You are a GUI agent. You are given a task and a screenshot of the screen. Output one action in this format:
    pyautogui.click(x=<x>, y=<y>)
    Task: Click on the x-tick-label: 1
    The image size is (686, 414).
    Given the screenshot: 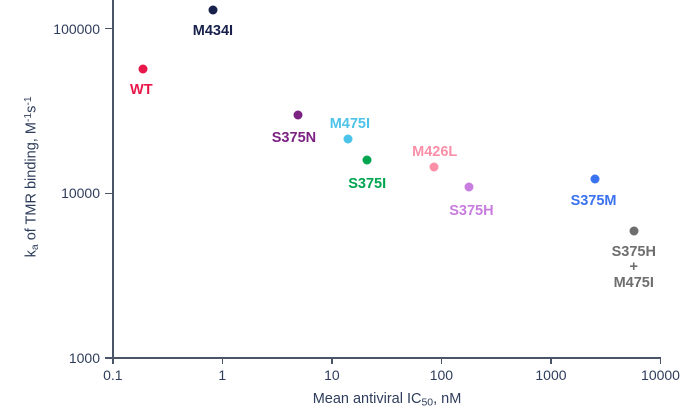 What is the action you would take?
    pyautogui.click(x=222, y=375)
    